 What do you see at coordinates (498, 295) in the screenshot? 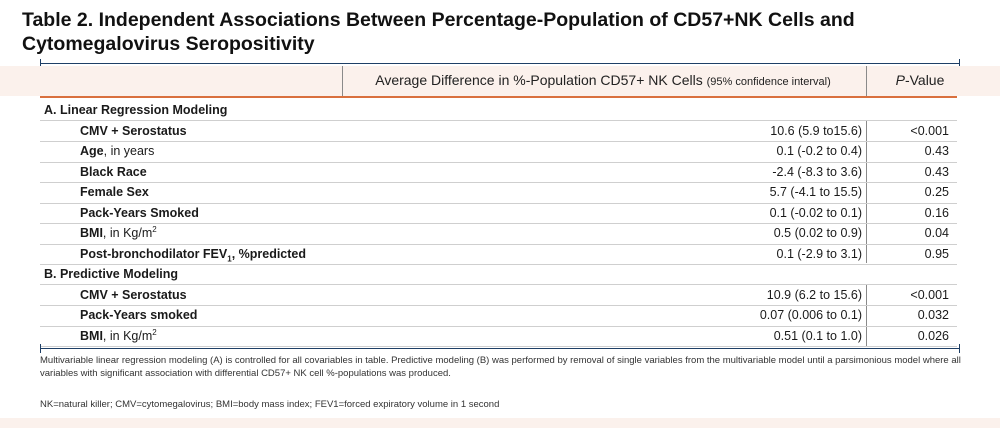
I see `table-row: CMV + Serostatus 10.9 (6.2 to 15.6) <0.001` at bounding box center [498, 295].